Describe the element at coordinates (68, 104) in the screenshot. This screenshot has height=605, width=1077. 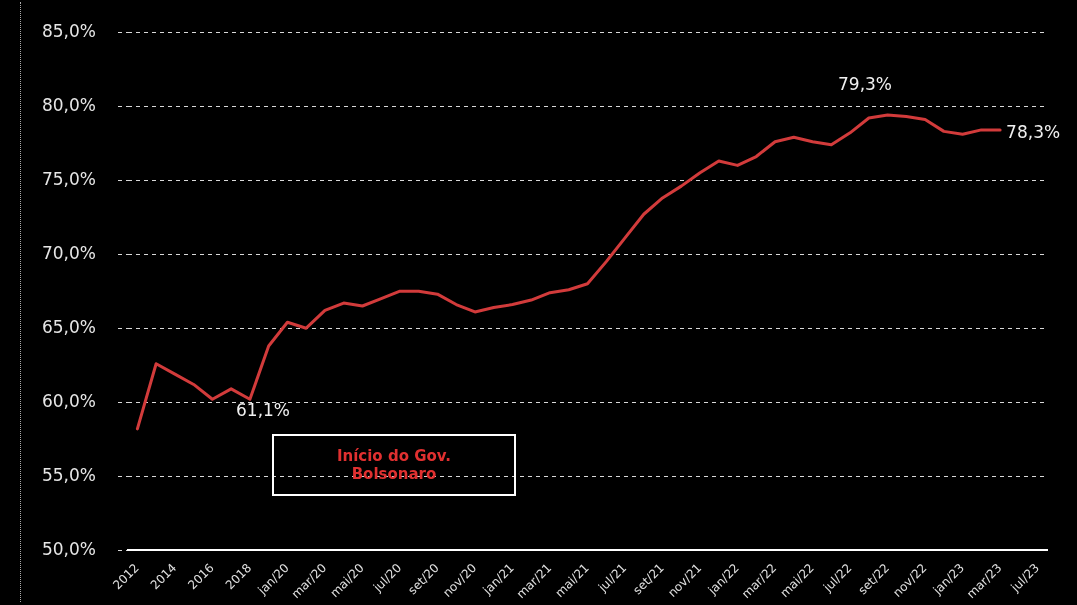
I see `y-tick-label: 80,0%` at that location.